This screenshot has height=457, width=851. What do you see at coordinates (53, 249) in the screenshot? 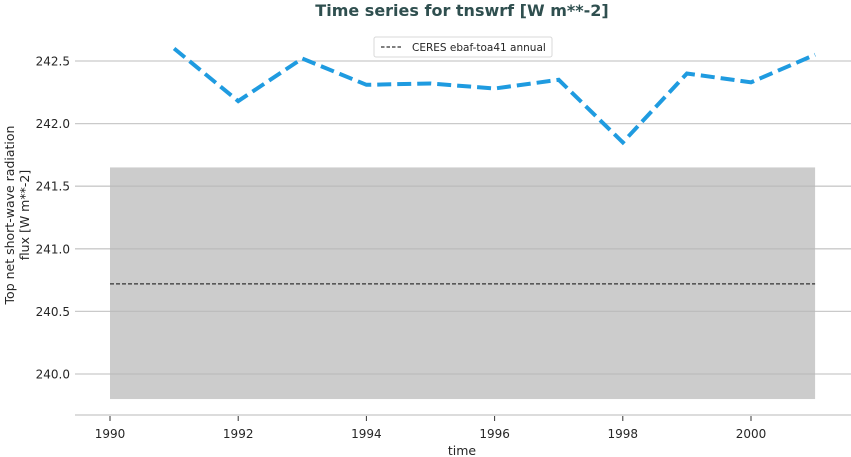
I see `y-tick-label: 241.0` at bounding box center [53, 249].